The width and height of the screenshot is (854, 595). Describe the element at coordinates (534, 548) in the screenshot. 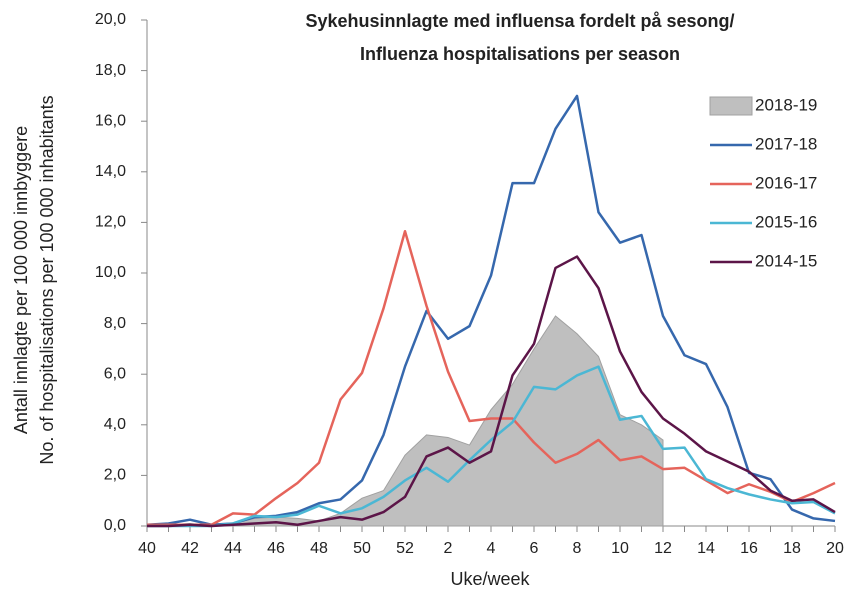

I see `x-tick-label: 6` at that location.